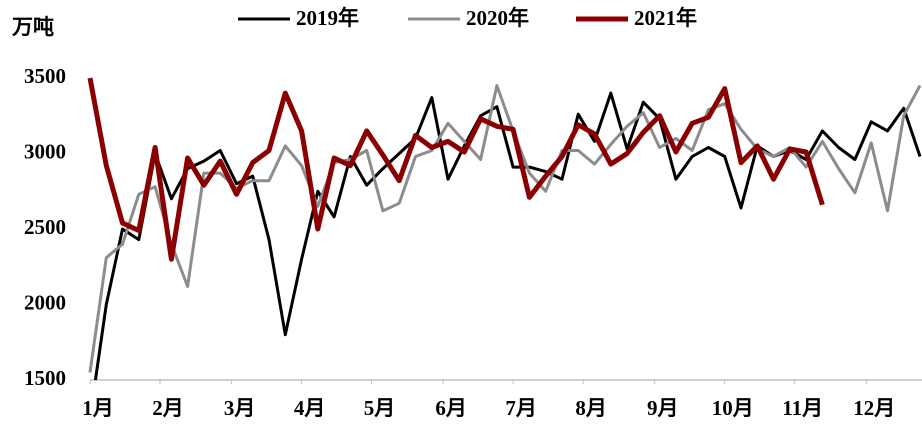  What do you see at coordinates (327, 18) in the screenshot?
I see `legend-label: 2019年` at bounding box center [327, 18].